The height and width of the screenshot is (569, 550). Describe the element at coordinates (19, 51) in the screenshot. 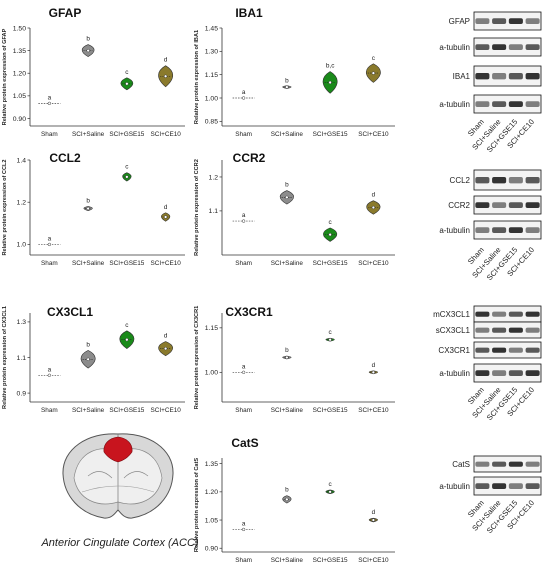

I see `y-tick-label: 1.35` at that location.